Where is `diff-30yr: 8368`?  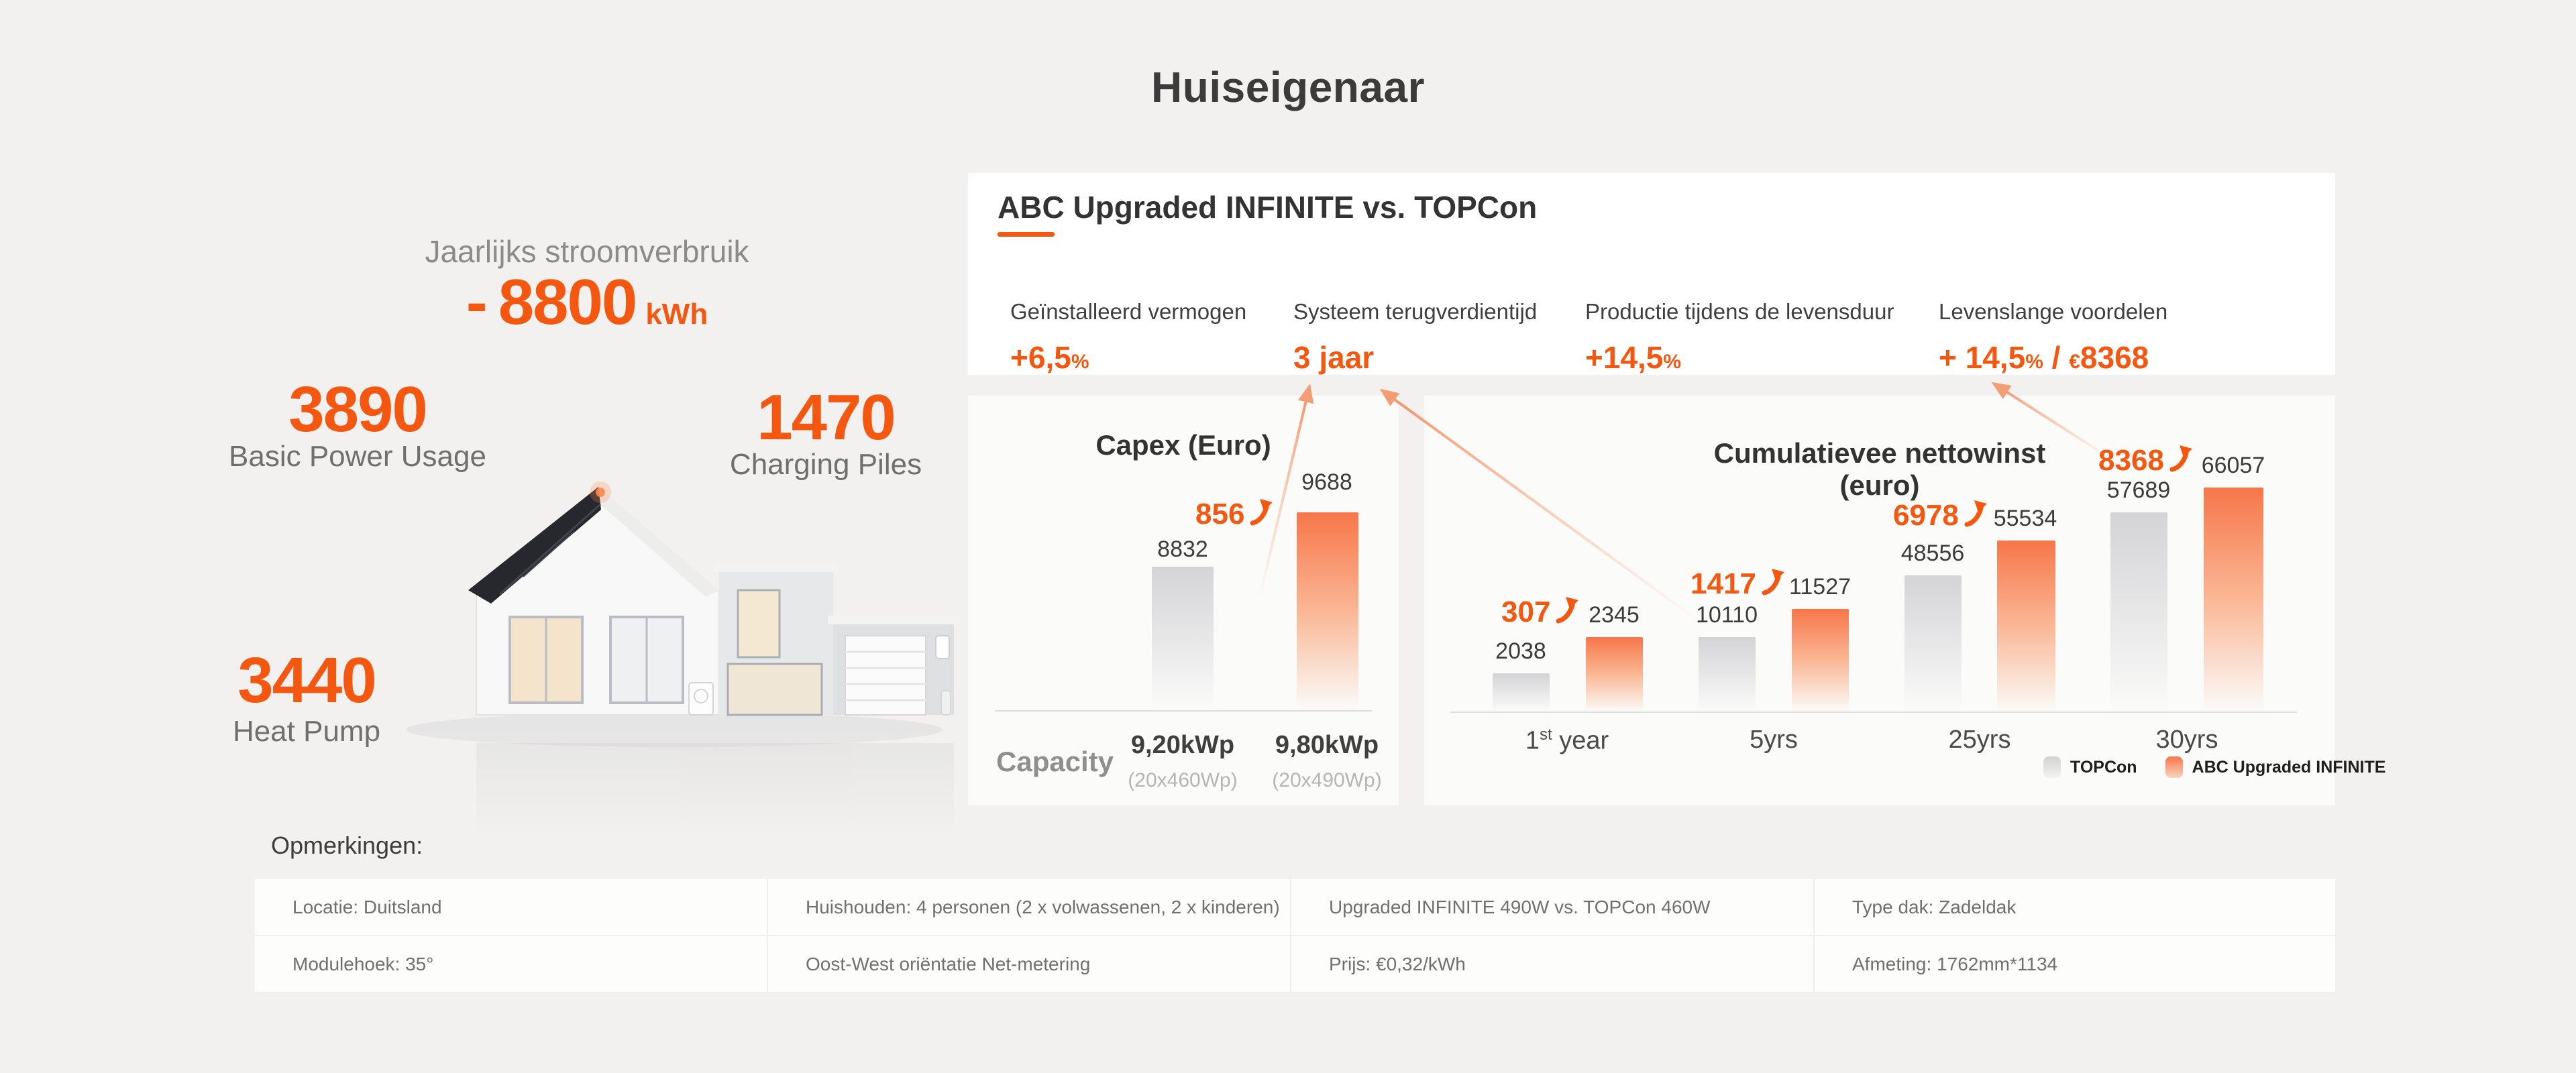
diff-30yr: 8368 is located at coordinates (2146, 460).